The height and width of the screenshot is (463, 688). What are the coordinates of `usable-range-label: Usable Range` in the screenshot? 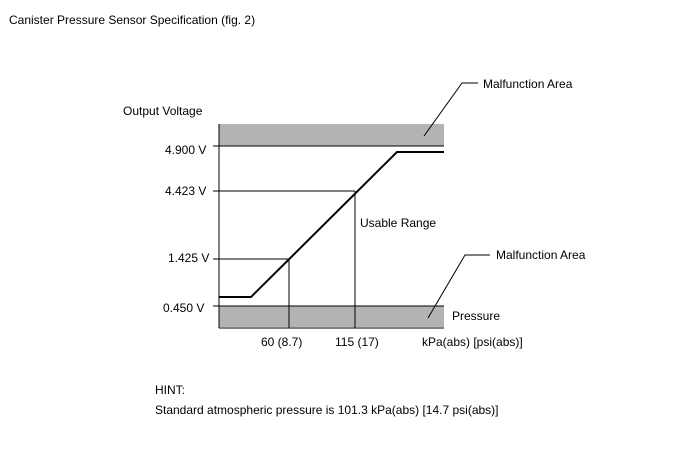 It's located at (398, 223).